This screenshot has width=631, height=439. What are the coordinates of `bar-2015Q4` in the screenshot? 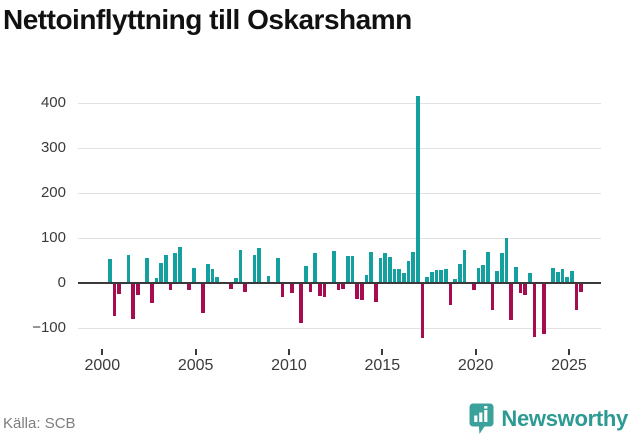 It's located at (399, 276).